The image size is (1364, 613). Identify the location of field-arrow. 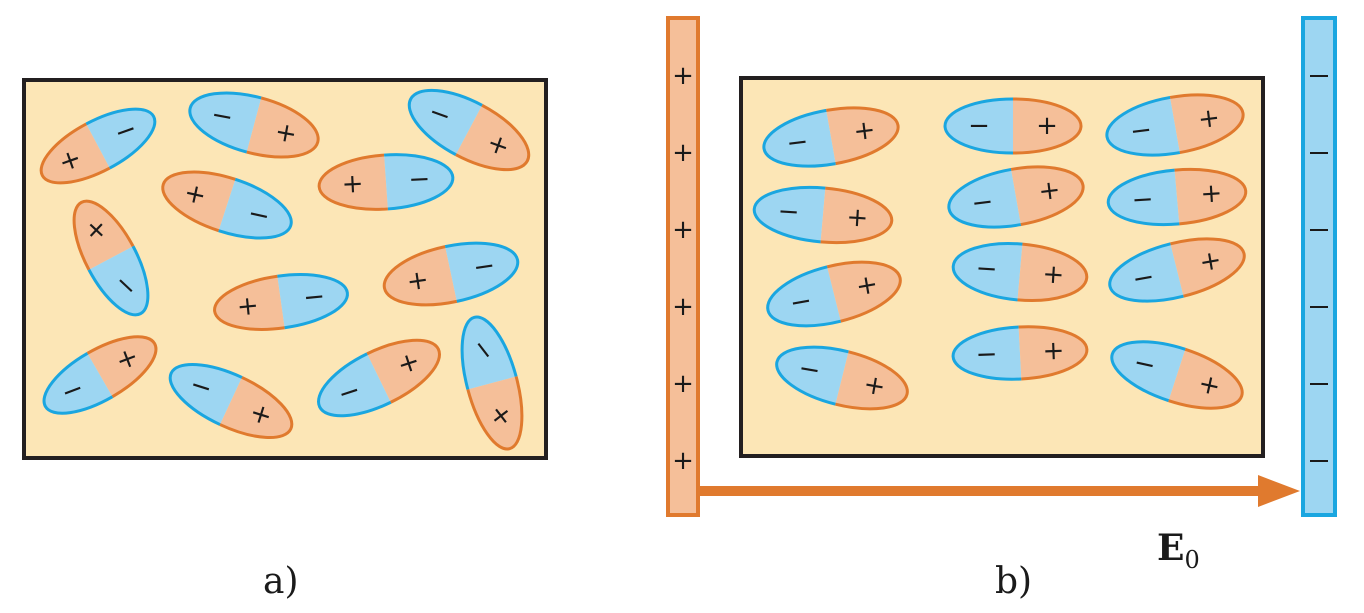
(999, 491).